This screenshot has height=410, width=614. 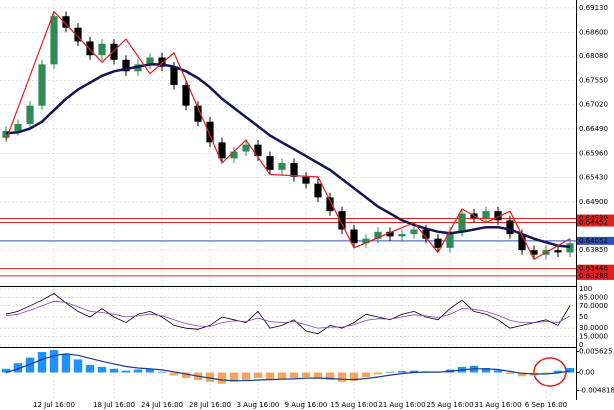 What do you see at coordinates (593, 8) in the screenshot?
I see `y-tick-label: 0.69130` at bounding box center [593, 8].